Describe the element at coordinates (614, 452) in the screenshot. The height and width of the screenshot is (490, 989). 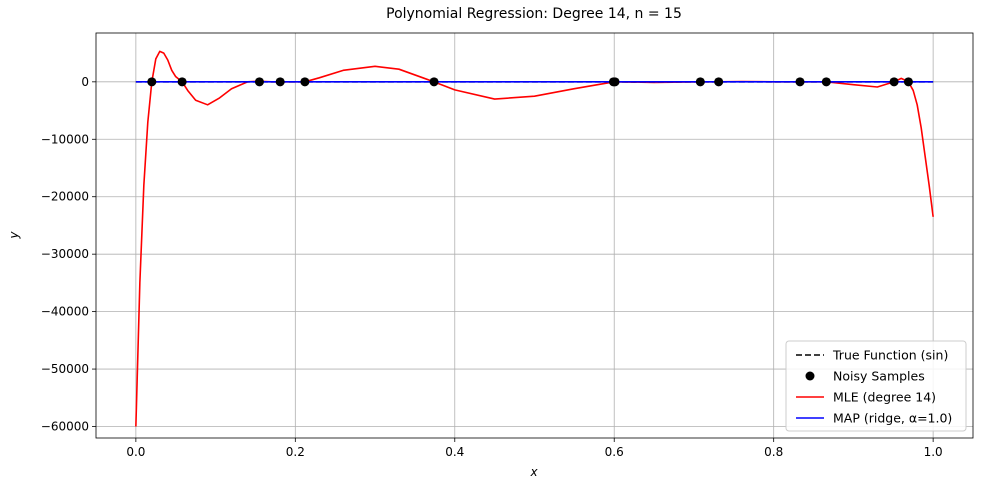
I see `x-tick-label: 0.6` at that location.